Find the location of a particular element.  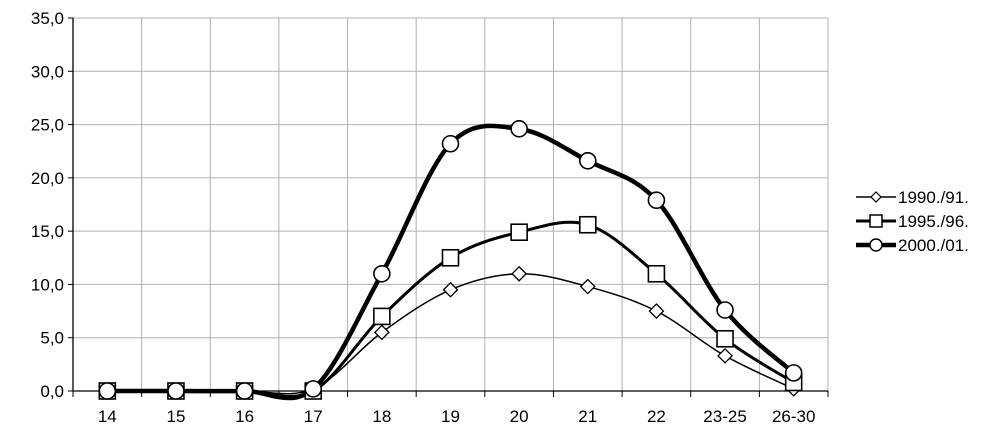

data-point-2000./01.-19 is located at coordinates (450, 143).